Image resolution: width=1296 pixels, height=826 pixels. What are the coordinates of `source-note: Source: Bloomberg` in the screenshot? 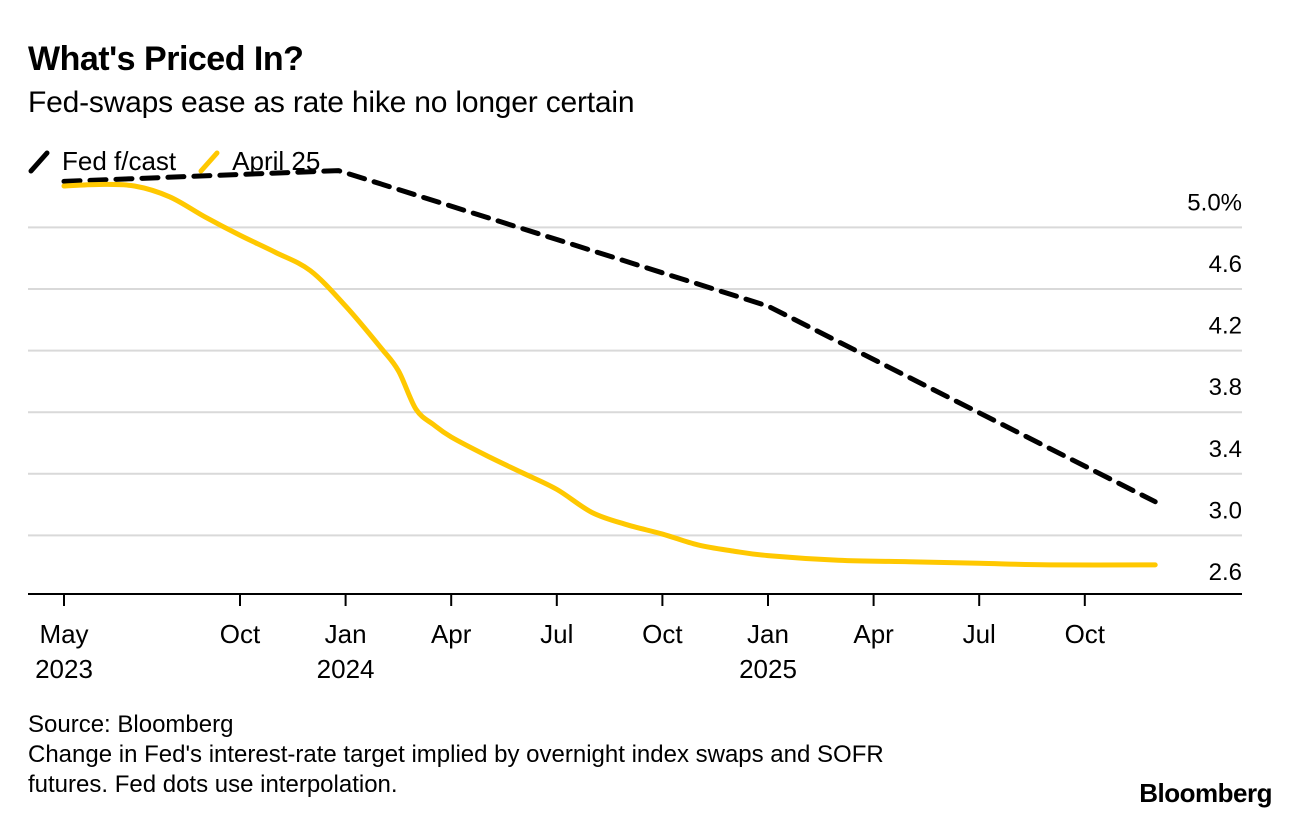 It's located at (131, 724).